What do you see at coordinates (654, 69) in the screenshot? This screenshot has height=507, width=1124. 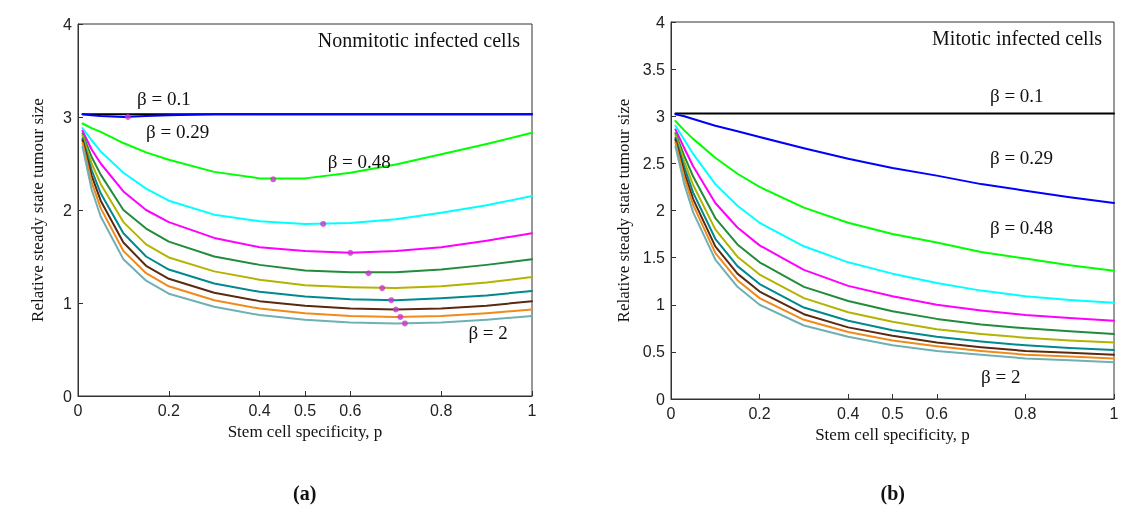 I see `y-tick-label: 3.5` at bounding box center [654, 69].